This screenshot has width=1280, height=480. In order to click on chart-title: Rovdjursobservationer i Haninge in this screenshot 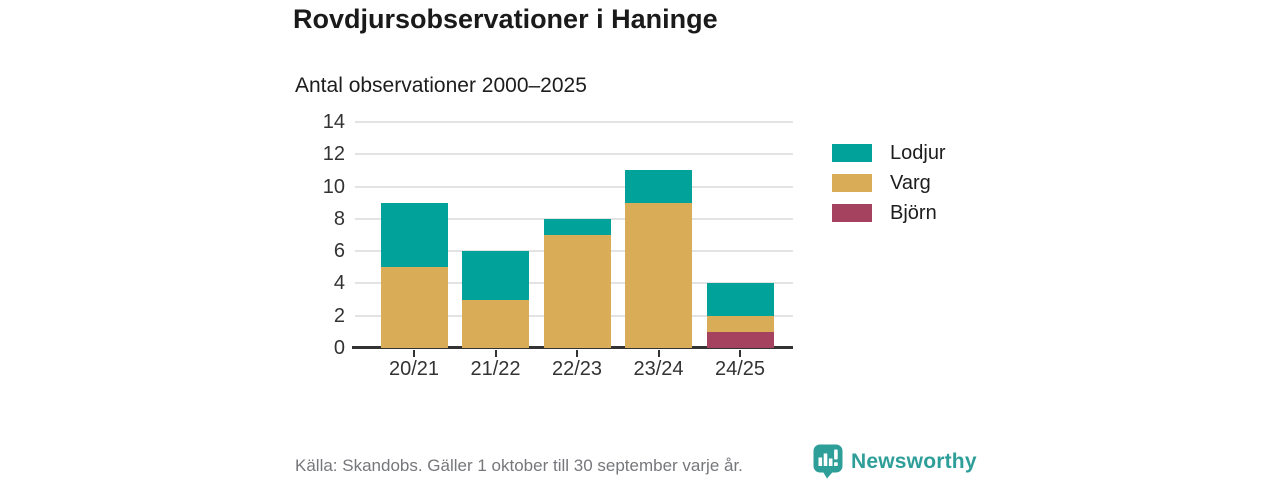, I will do `click(505, 19)`.